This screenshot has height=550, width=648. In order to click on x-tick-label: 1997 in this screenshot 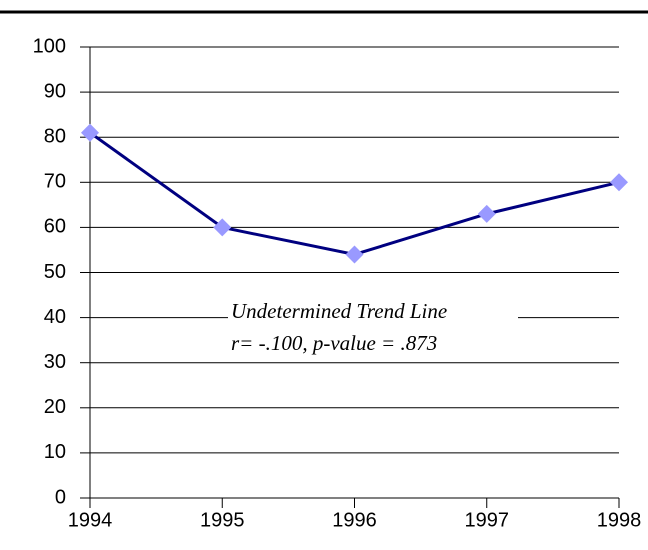, I will do `click(487, 520)`.